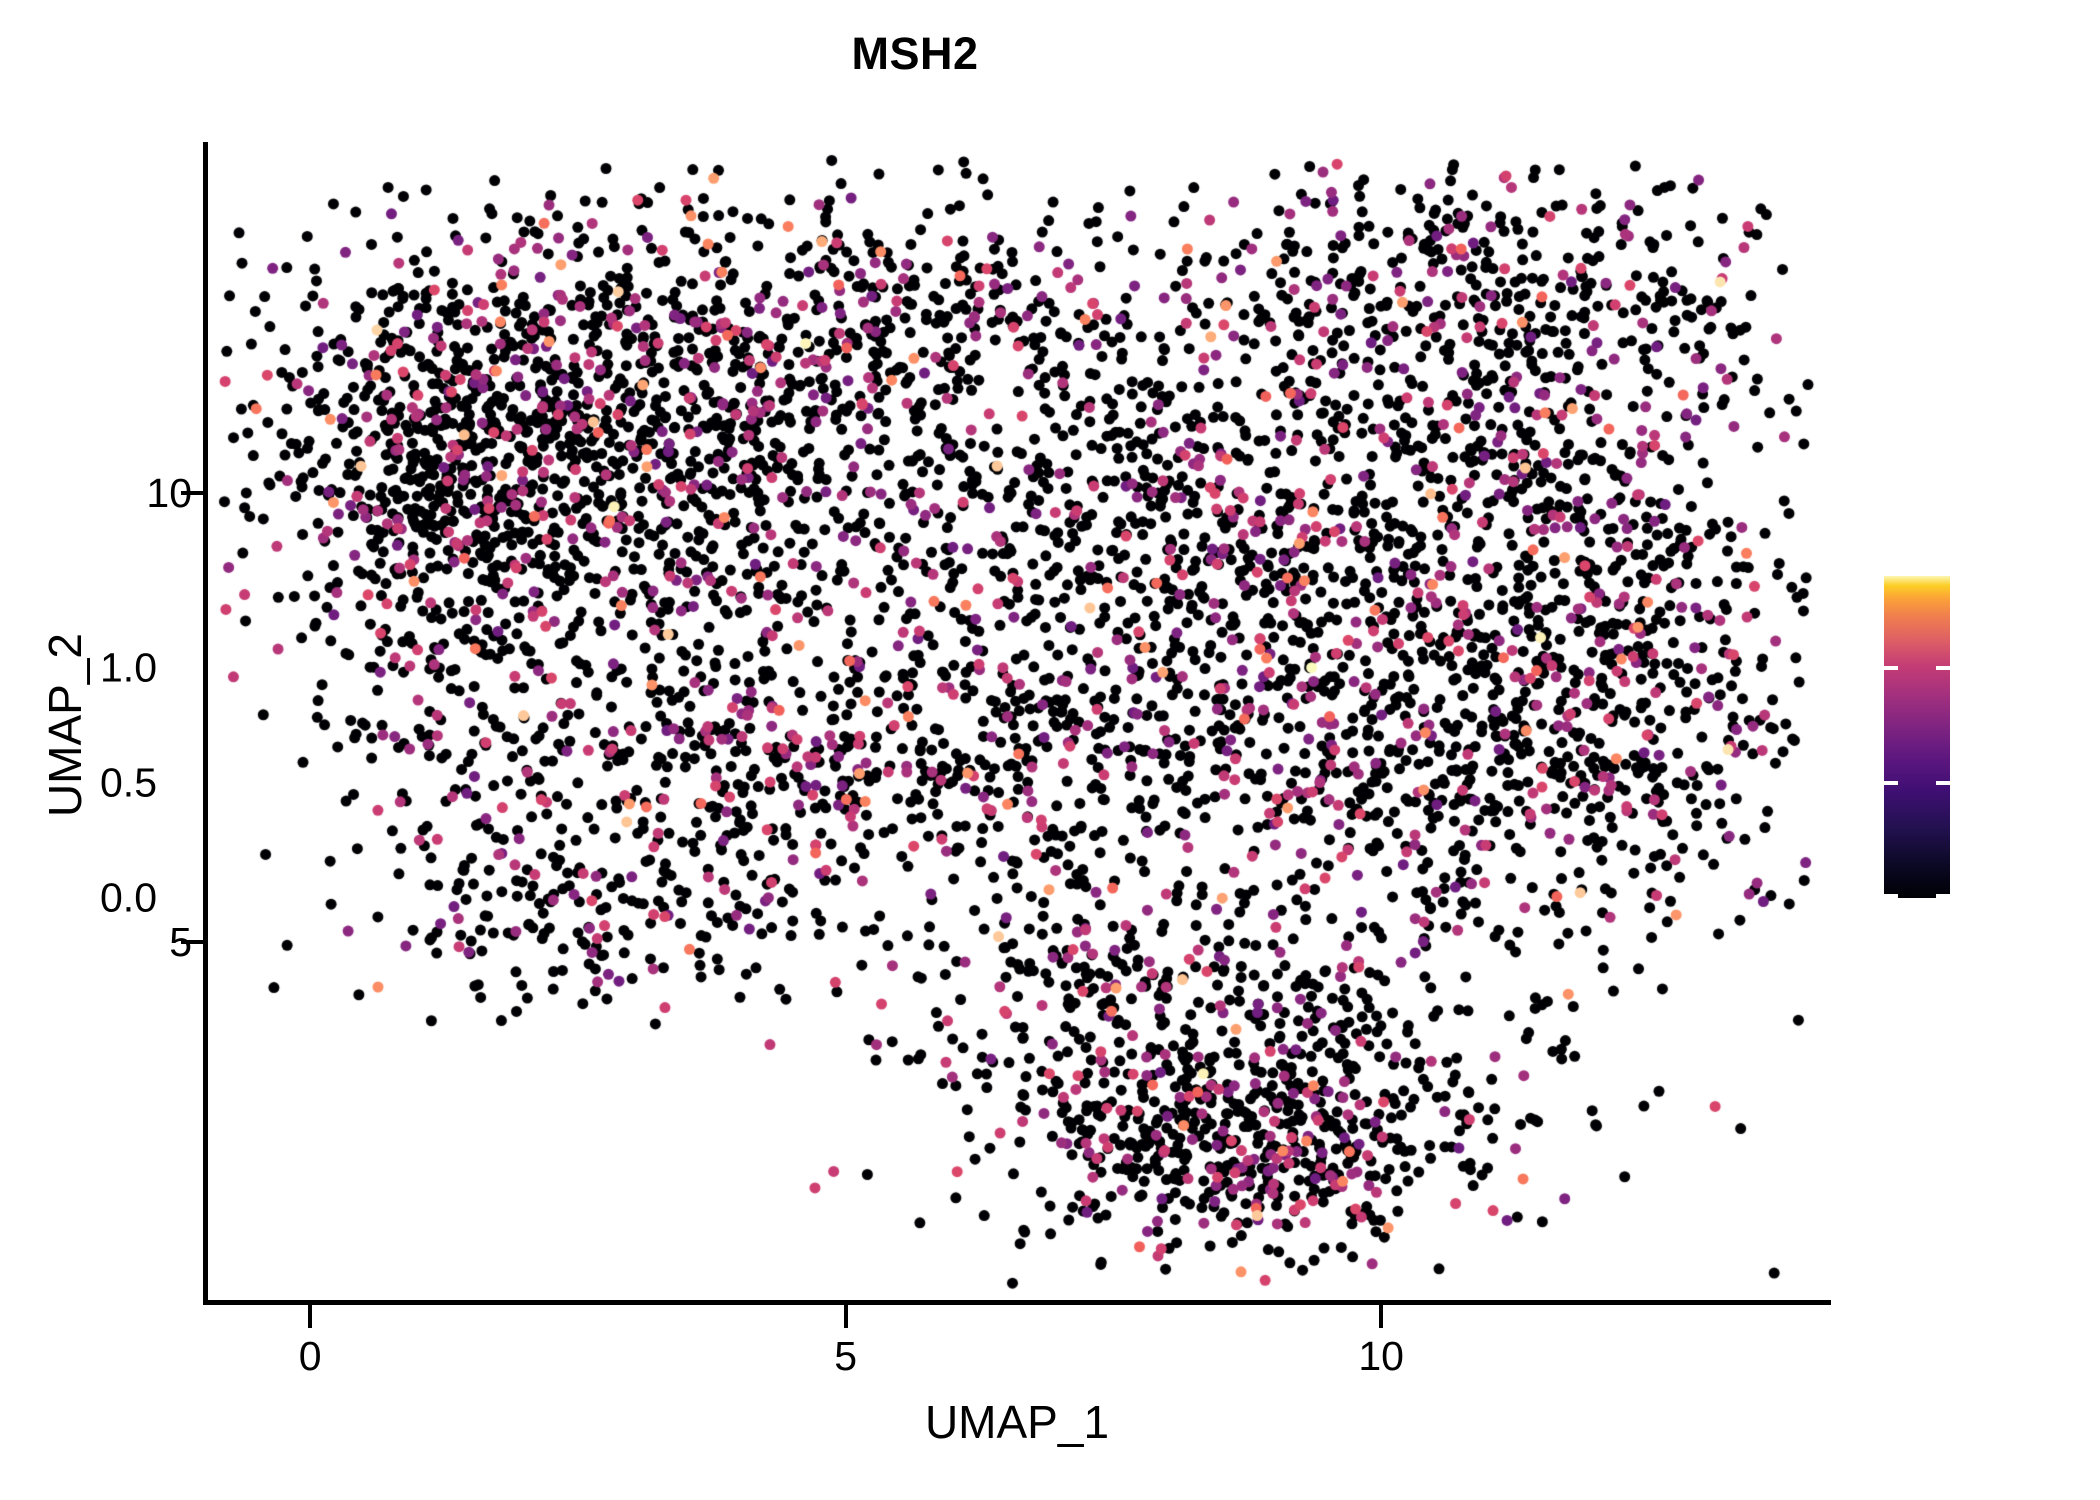 This screenshot has height=1500, width=2100. Describe the element at coordinates (1017, 1302) in the screenshot. I see `x-axis-line` at that location.